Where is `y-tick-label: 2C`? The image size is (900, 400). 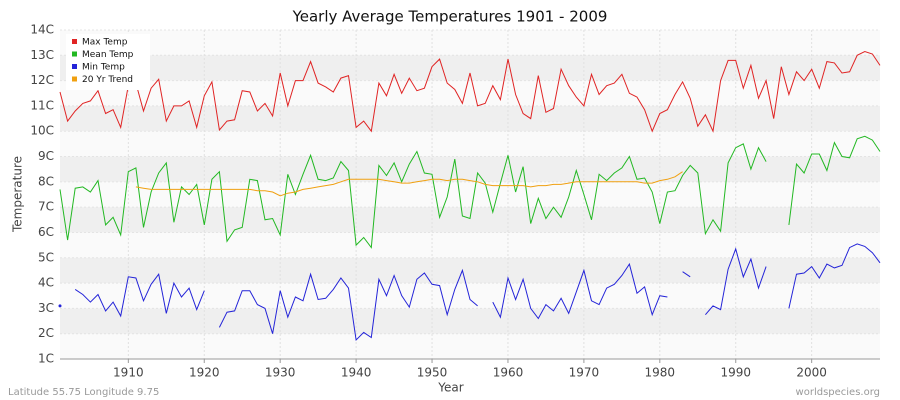
y-tick-label: 2C is located at coordinates (46, 333).